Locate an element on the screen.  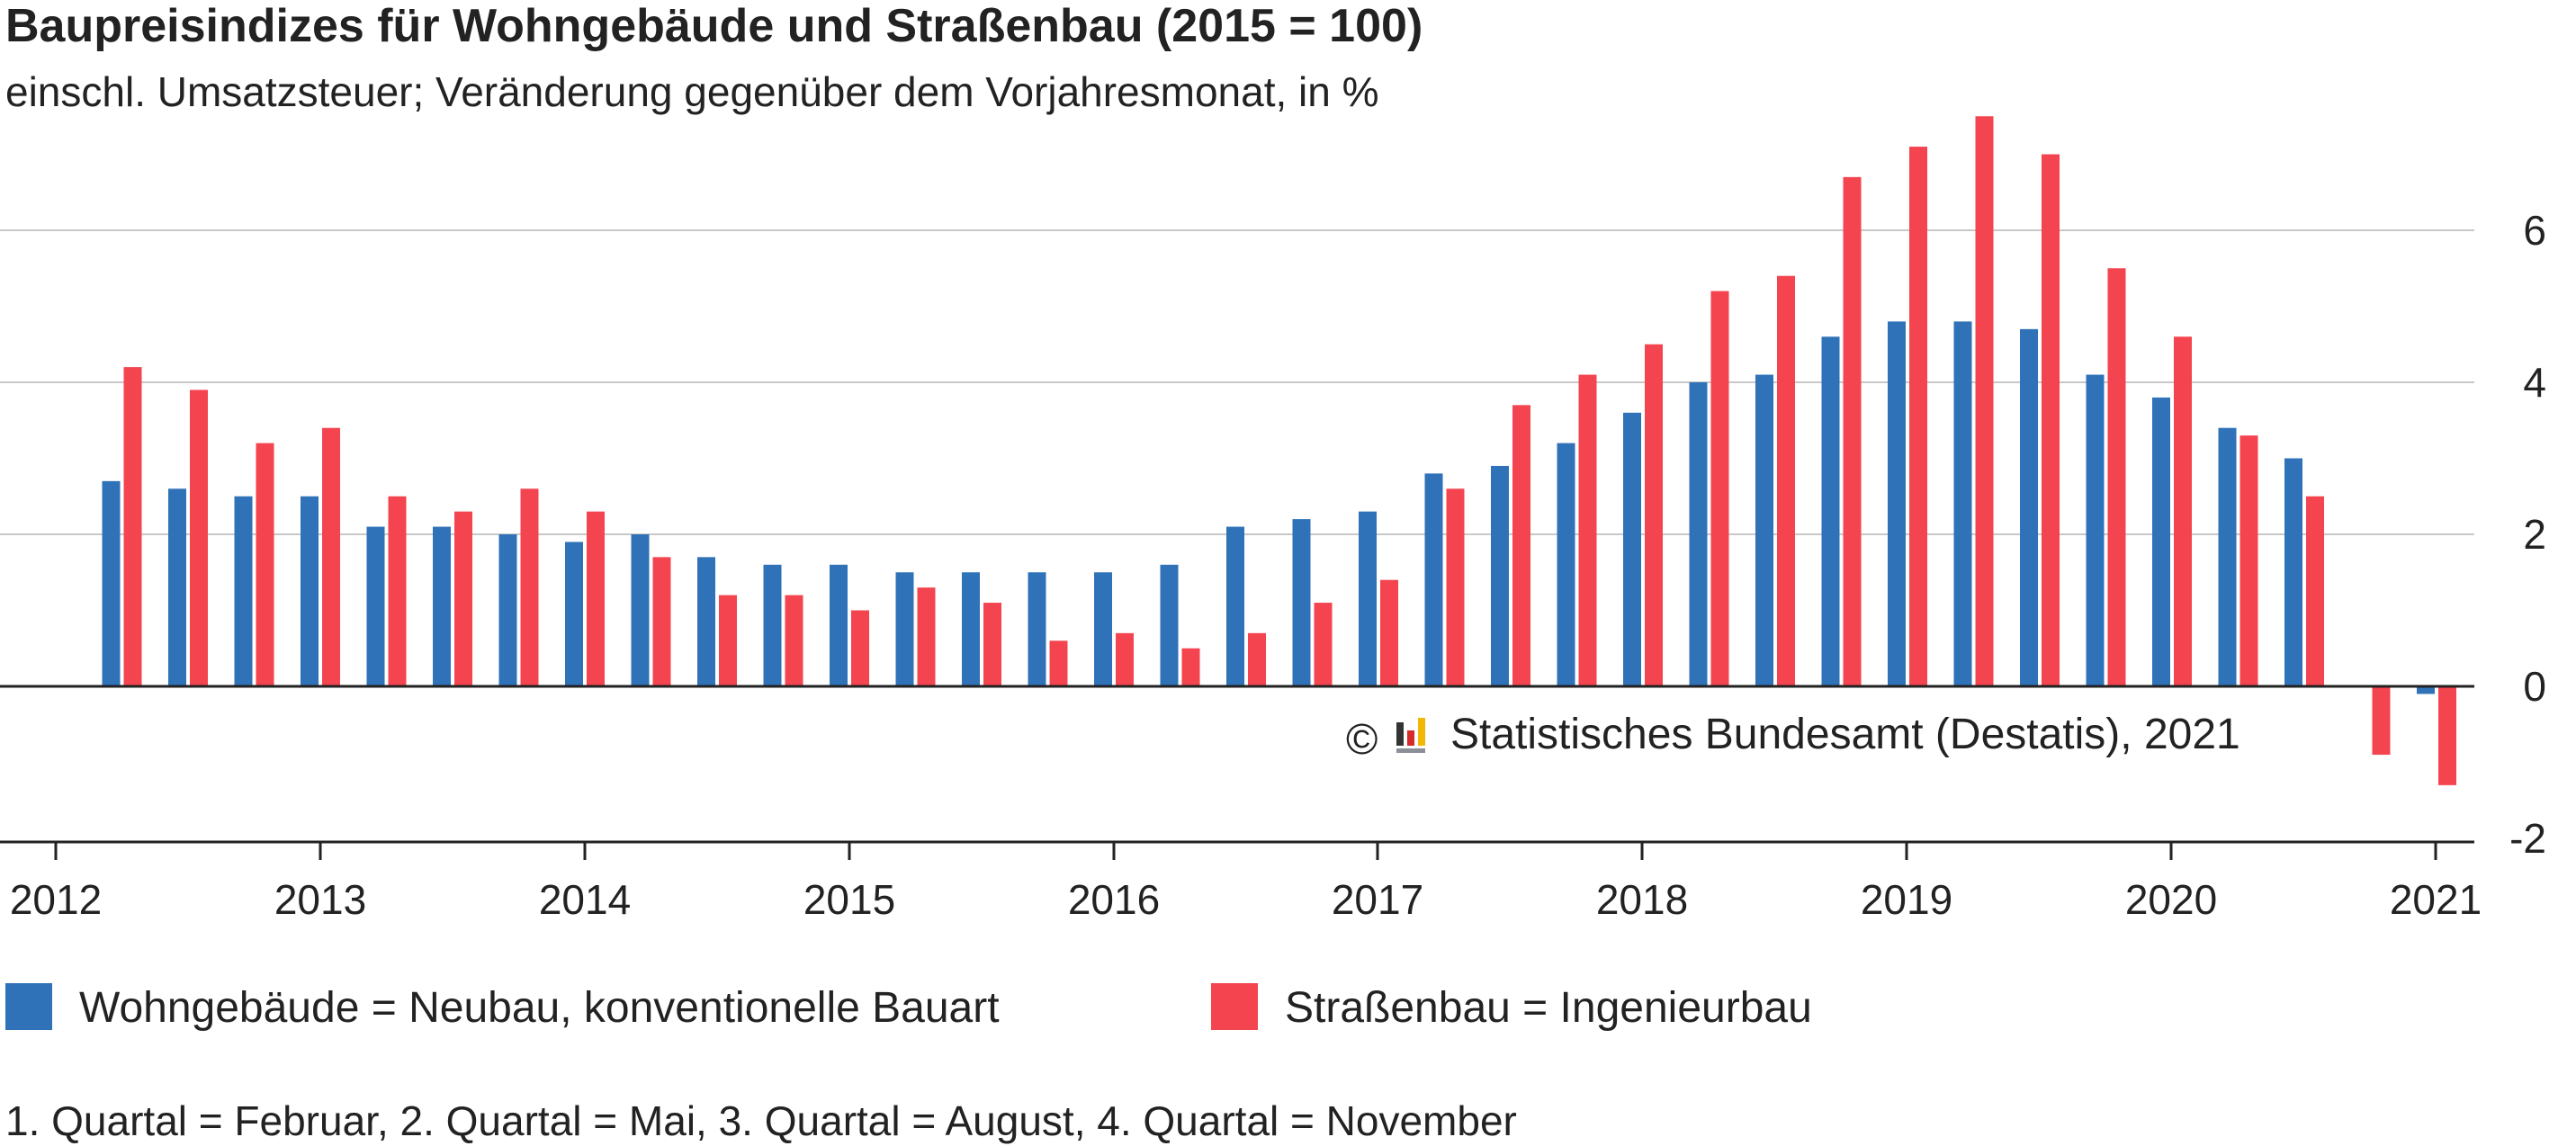
x-tick-label-2018: 2018 is located at coordinates (1642, 900).